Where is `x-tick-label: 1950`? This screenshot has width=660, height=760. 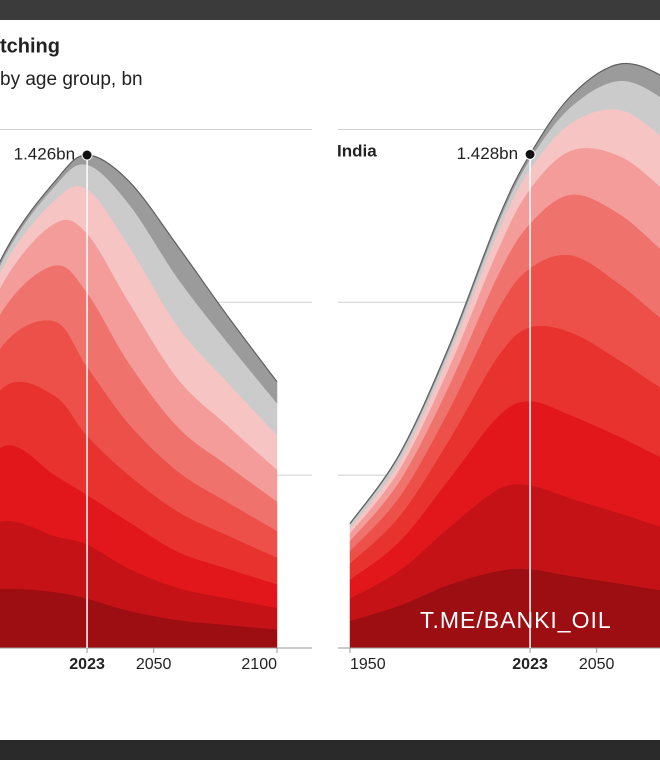
x-tick-label: 1950 is located at coordinates (368, 664).